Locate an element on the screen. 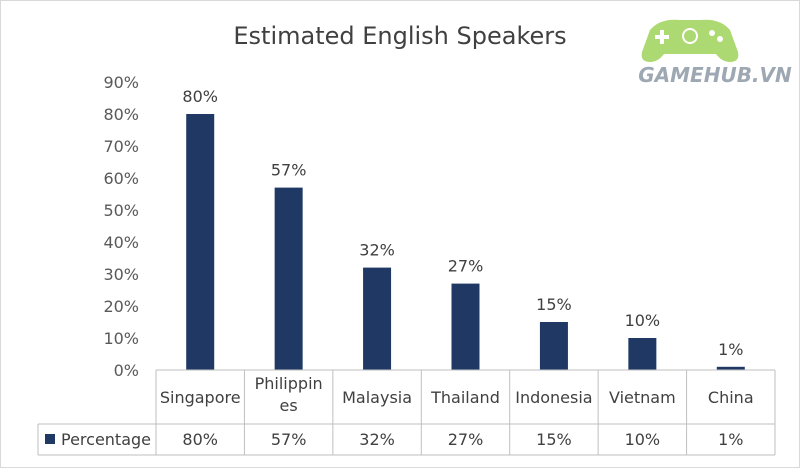  data-label: 80% is located at coordinates (200, 96).